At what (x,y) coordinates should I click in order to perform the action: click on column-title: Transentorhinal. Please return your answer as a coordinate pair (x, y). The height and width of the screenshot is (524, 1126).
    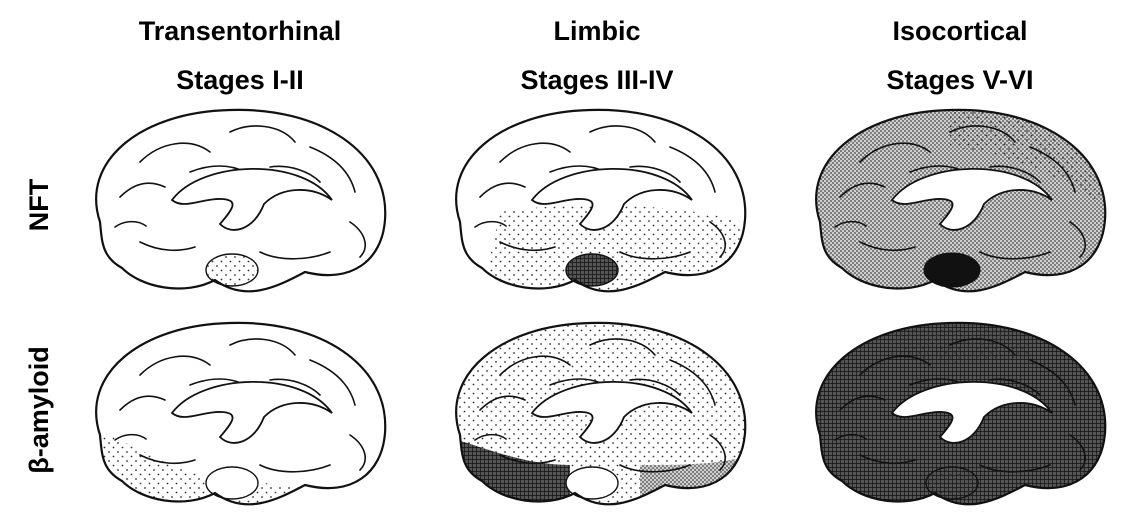
    Looking at the image, I should click on (240, 31).